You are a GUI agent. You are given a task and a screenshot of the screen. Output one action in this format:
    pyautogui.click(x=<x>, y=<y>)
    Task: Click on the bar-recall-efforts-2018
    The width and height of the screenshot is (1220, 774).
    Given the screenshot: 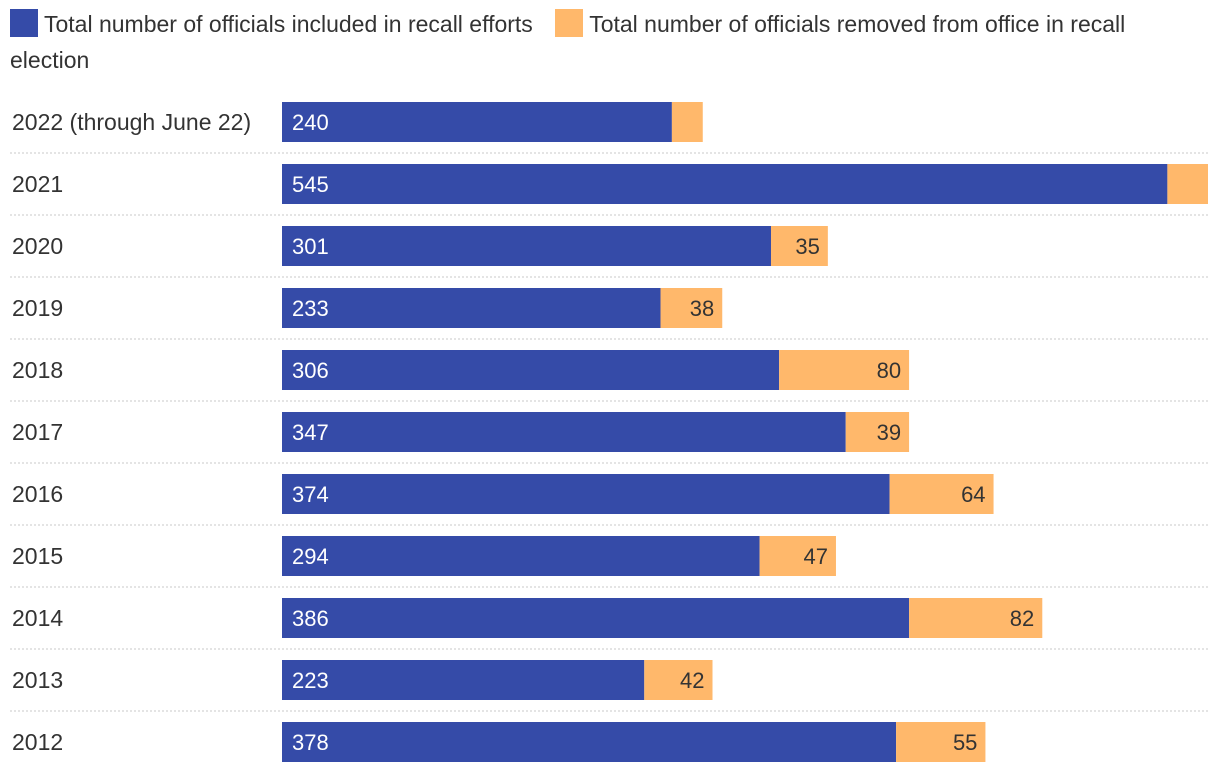 What is the action you would take?
    pyautogui.click(x=531, y=370)
    